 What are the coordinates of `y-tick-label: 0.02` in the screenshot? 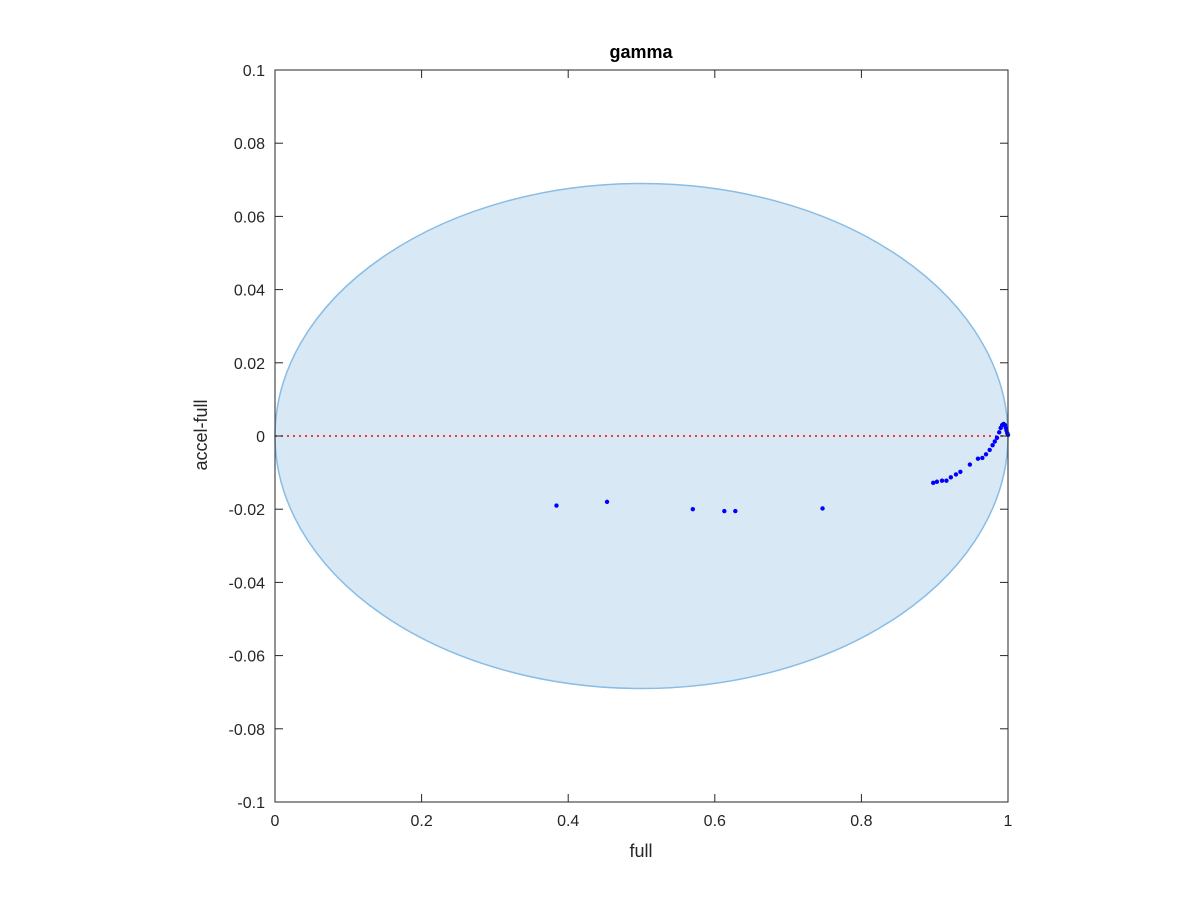 It's located at (249, 364).